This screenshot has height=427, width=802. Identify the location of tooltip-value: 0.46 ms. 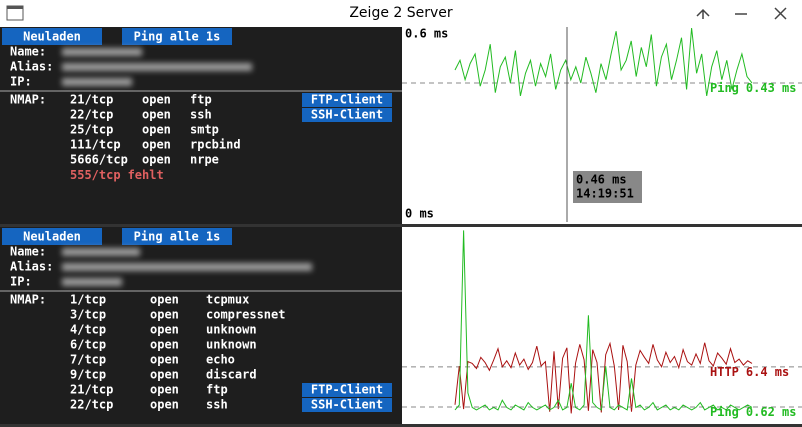
(601, 180).